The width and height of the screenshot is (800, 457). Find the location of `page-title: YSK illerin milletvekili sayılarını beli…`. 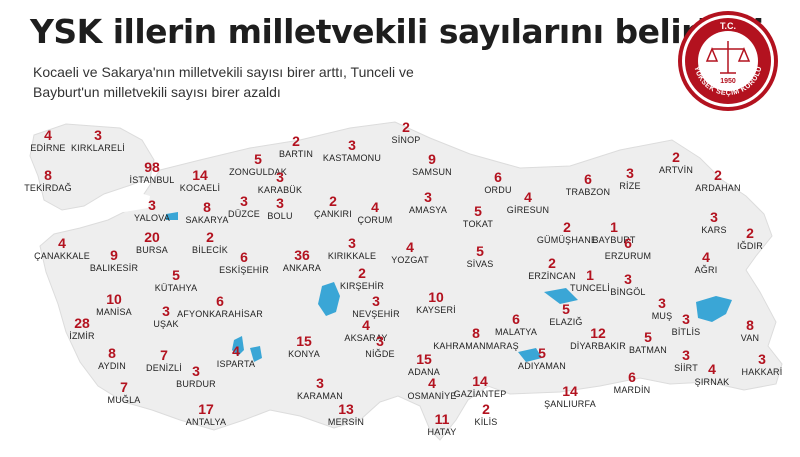

page-title: YSK illerin milletvekili sayılarını beli… is located at coordinates (397, 31).